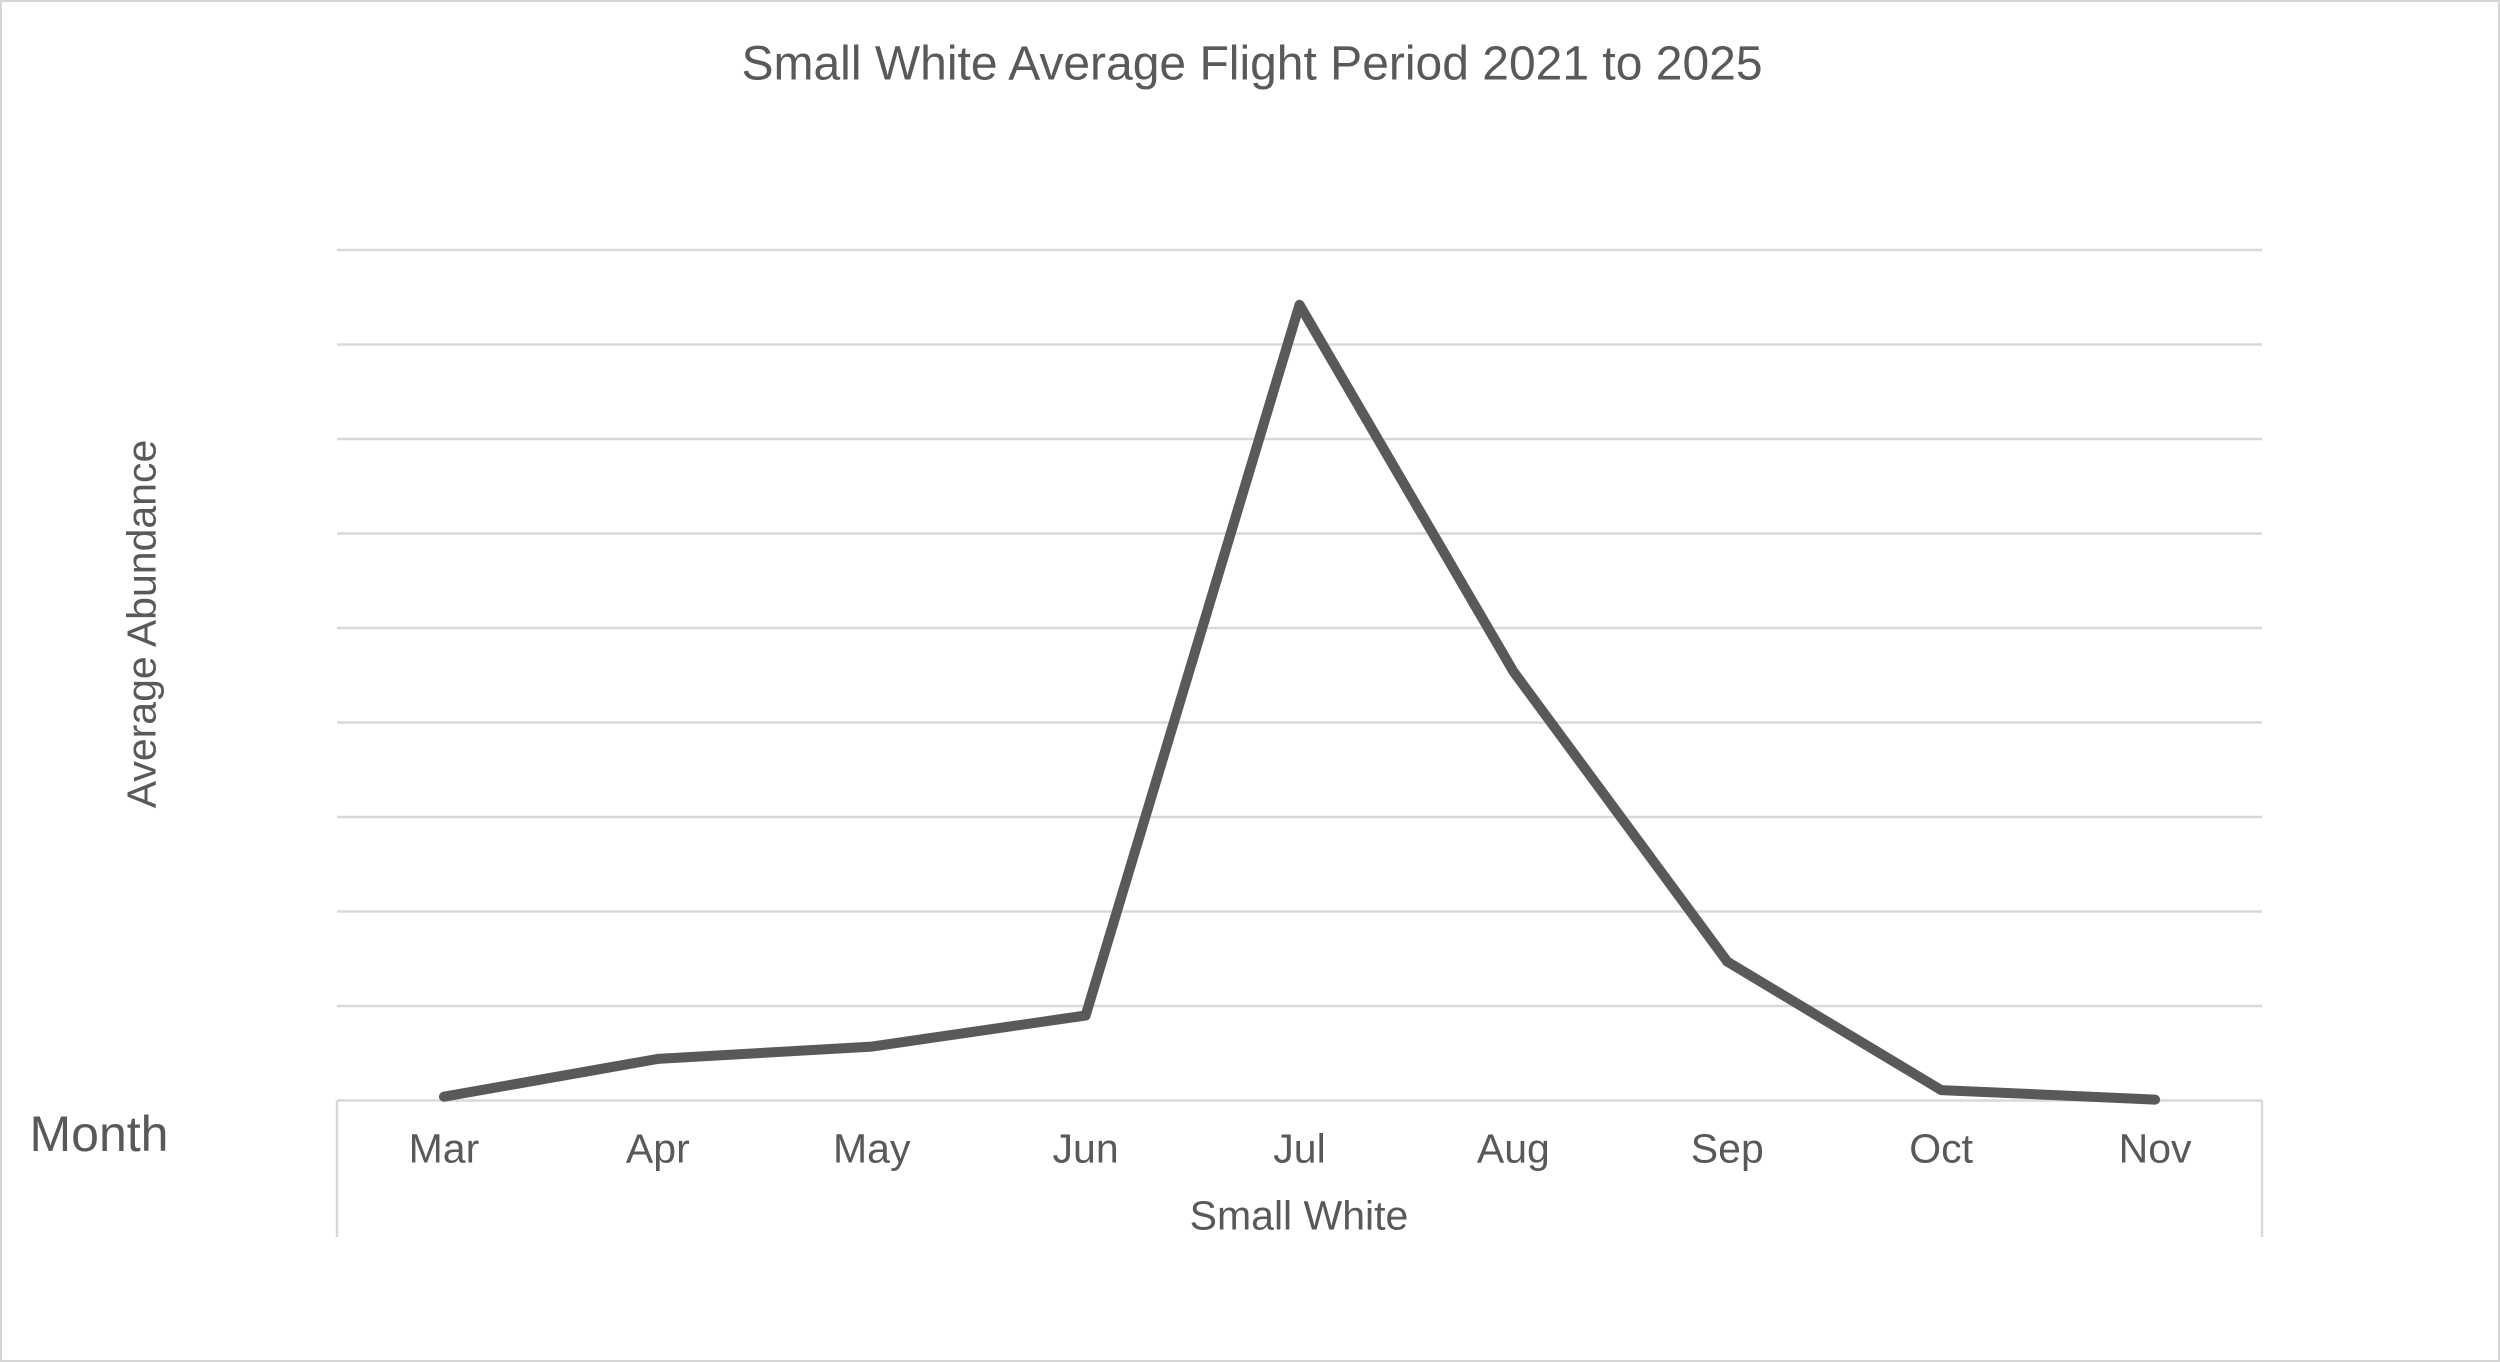 Image resolution: width=2500 pixels, height=1362 pixels. Describe the element at coordinates (444, 1148) in the screenshot. I see `x-axis-tick-label: Mar` at that location.